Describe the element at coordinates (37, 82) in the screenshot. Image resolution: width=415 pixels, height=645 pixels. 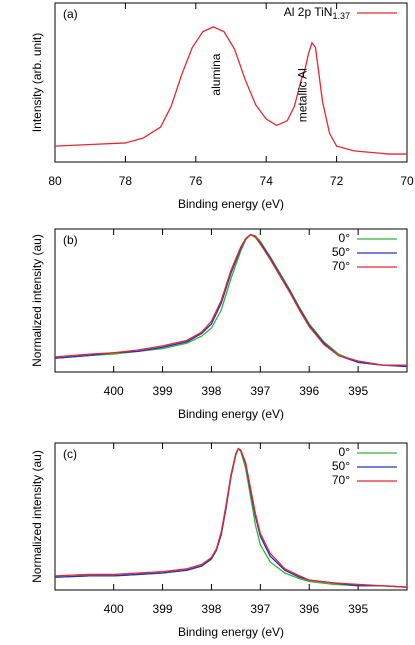
I see `y-axis-label: Intensity (arb. unit)` at that location.